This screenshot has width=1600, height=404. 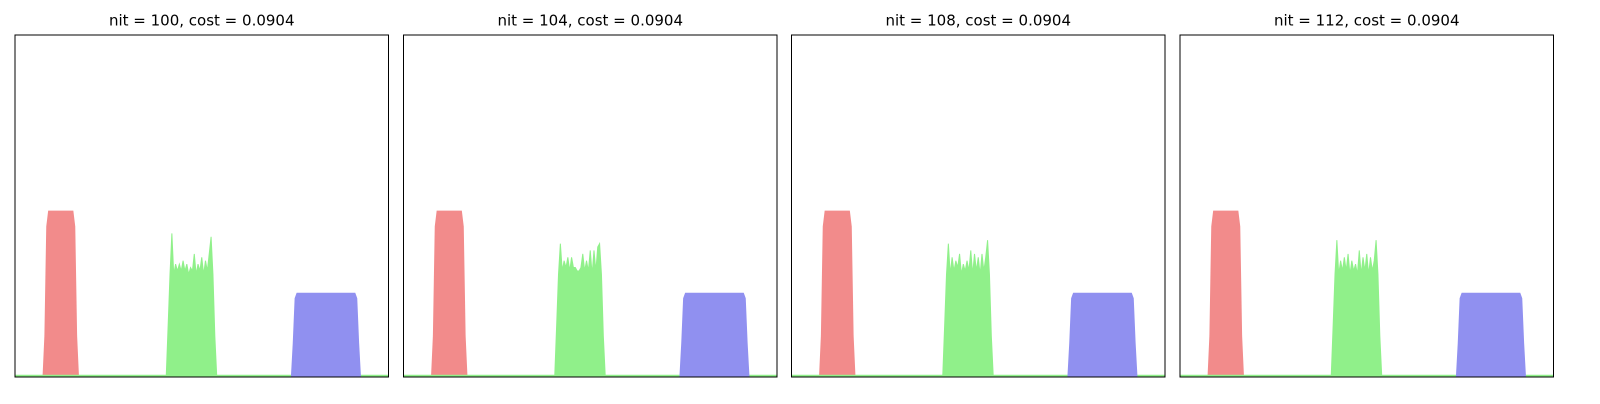 What do you see at coordinates (590, 21) in the screenshot?
I see `panel-title: nit = 104, cost = 0.0904` at bounding box center [590, 21].